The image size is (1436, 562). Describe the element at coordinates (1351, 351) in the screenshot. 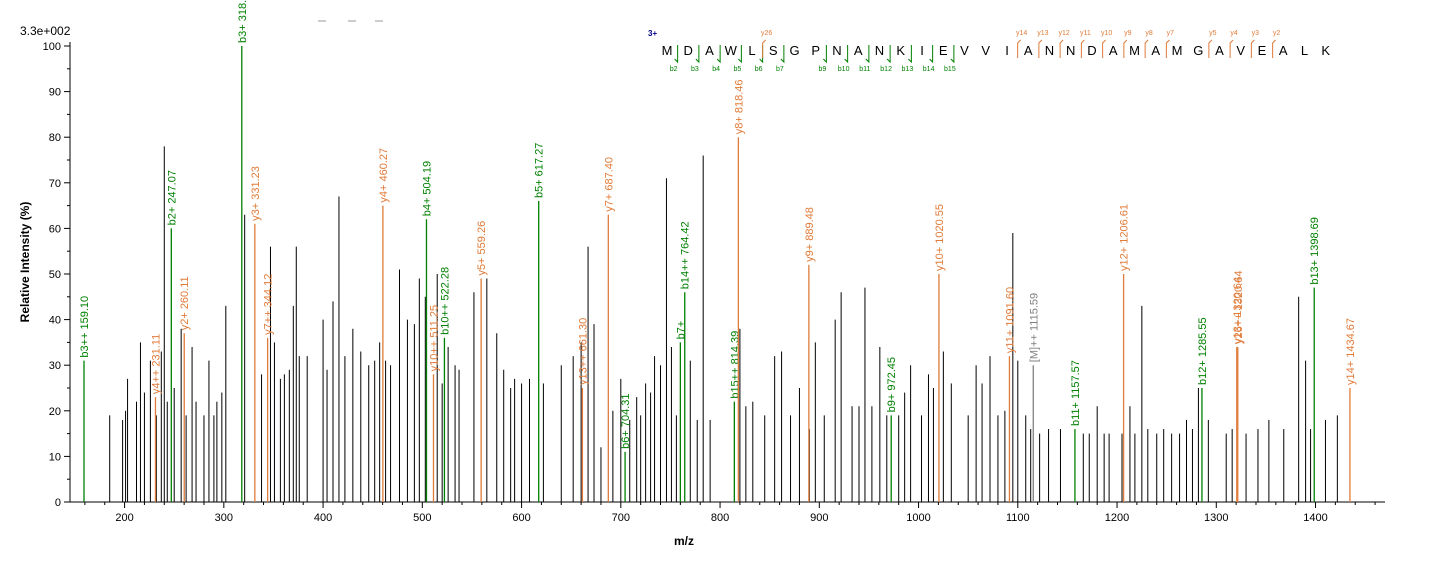

I see `peak-label: y14+ 1434.67` at that location.